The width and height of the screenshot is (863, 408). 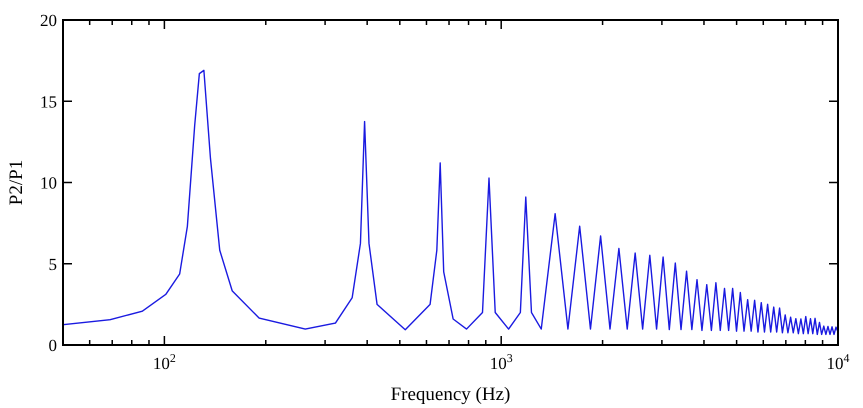 What do you see at coordinates (52, 345) in the screenshot?
I see `y-tick-label: 0` at bounding box center [52, 345].